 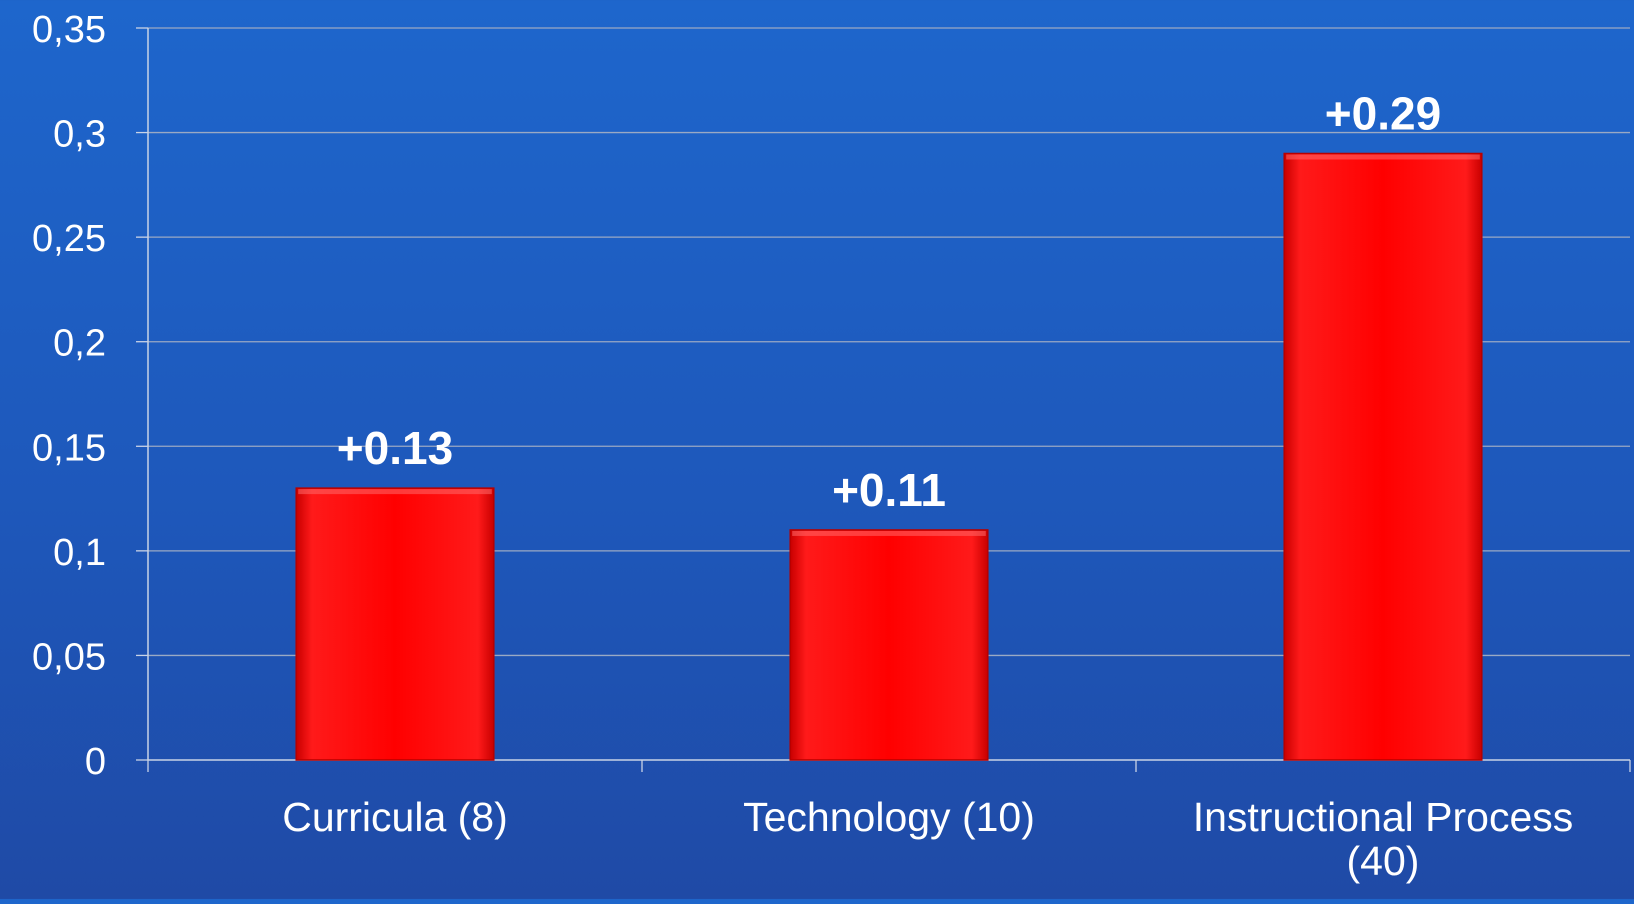 I want to click on y-tick-label: 0,2, so click(x=79, y=344).